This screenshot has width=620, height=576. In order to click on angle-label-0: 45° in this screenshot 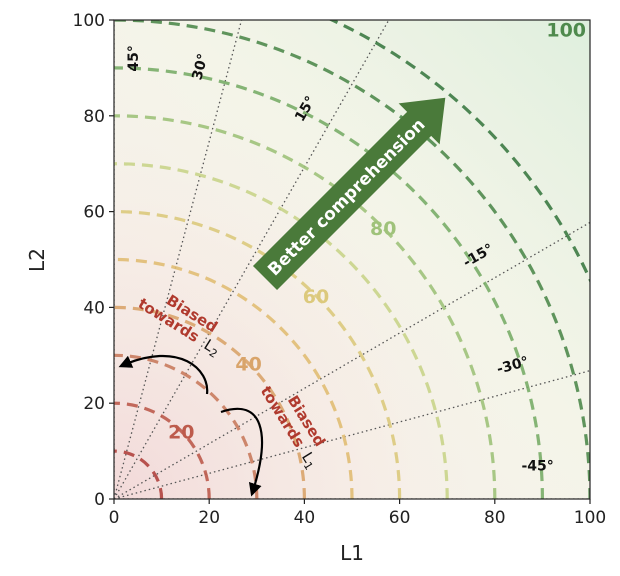, I will do `click(134, 58)`.